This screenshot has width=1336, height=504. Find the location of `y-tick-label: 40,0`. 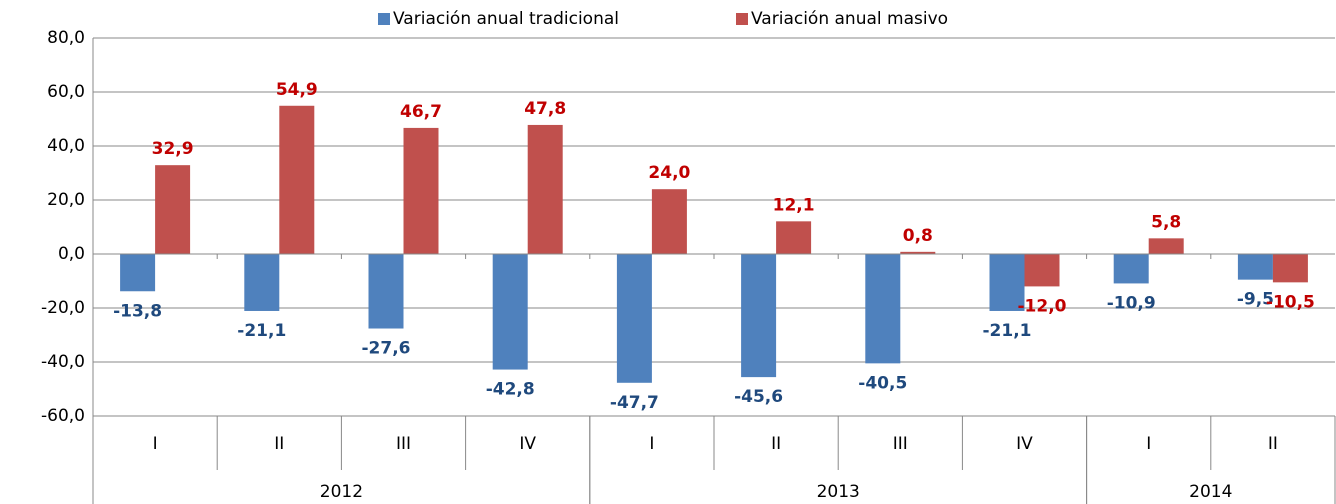

y-tick-label: 40,0 is located at coordinates (66, 146).